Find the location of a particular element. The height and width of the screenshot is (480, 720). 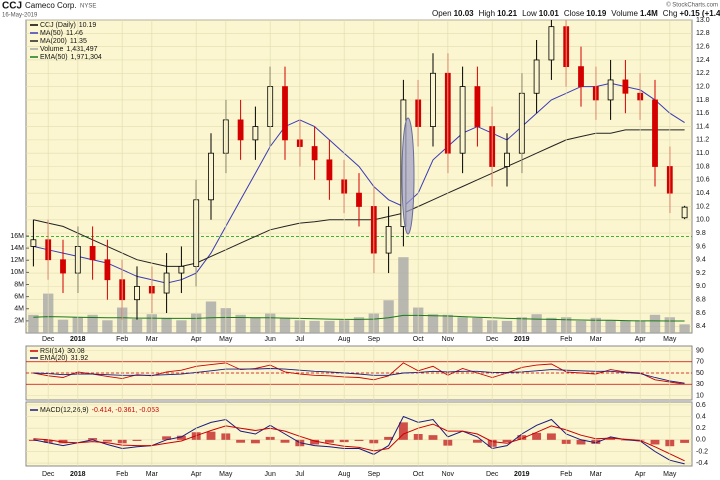

y-tick-label: 11.4 is located at coordinates (702, 126).